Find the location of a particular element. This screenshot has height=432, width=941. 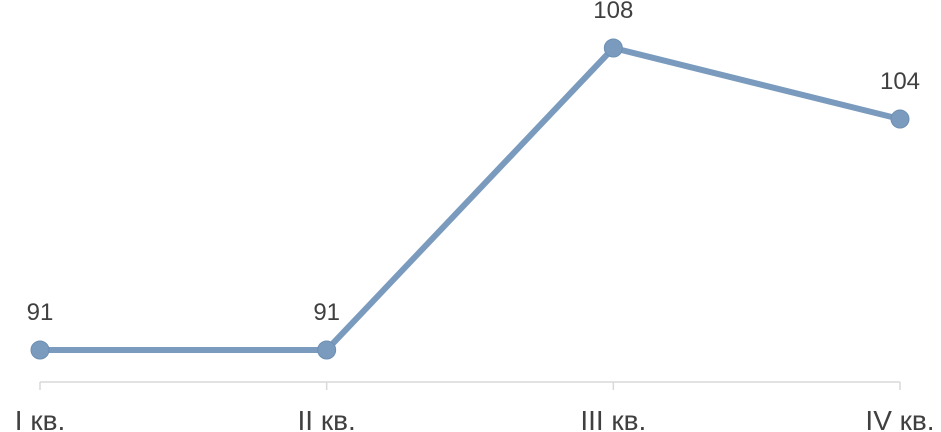

data-label: 104 is located at coordinates (900, 81).